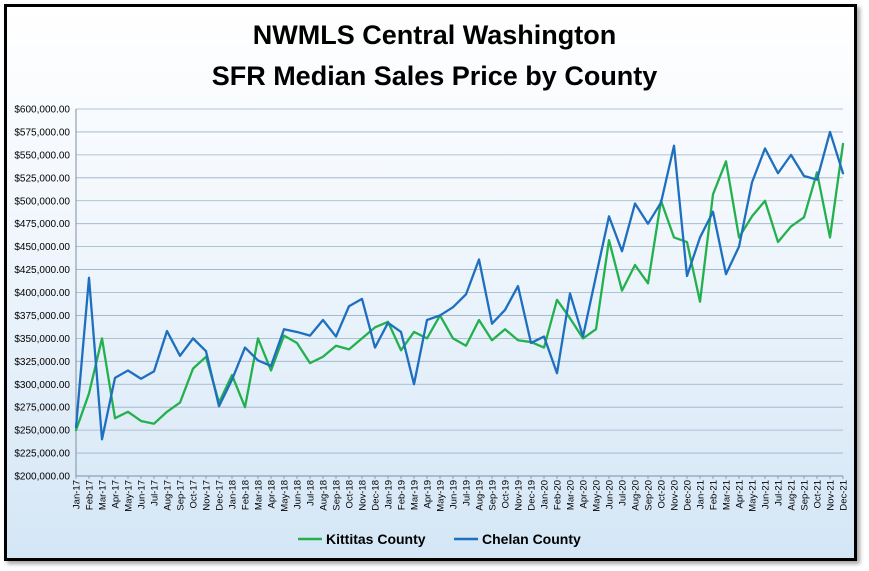 The width and height of the screenshot is (869, 571). What do you see at coordinates (597, 496) in the screenshot?
I see `x-tick-label: May-20` at bounding box center [597, 496].